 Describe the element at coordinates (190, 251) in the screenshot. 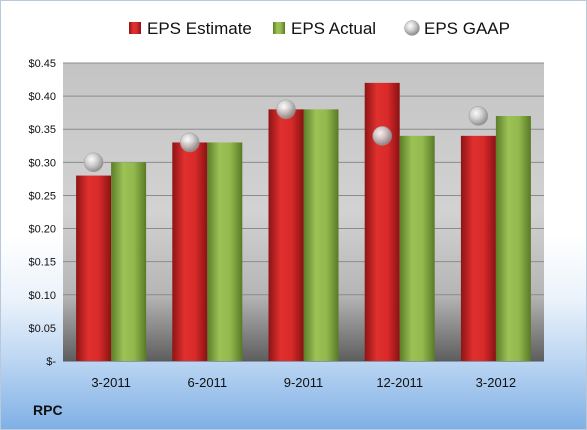

I see `bar-eps-estimate-6-2011` at that location.